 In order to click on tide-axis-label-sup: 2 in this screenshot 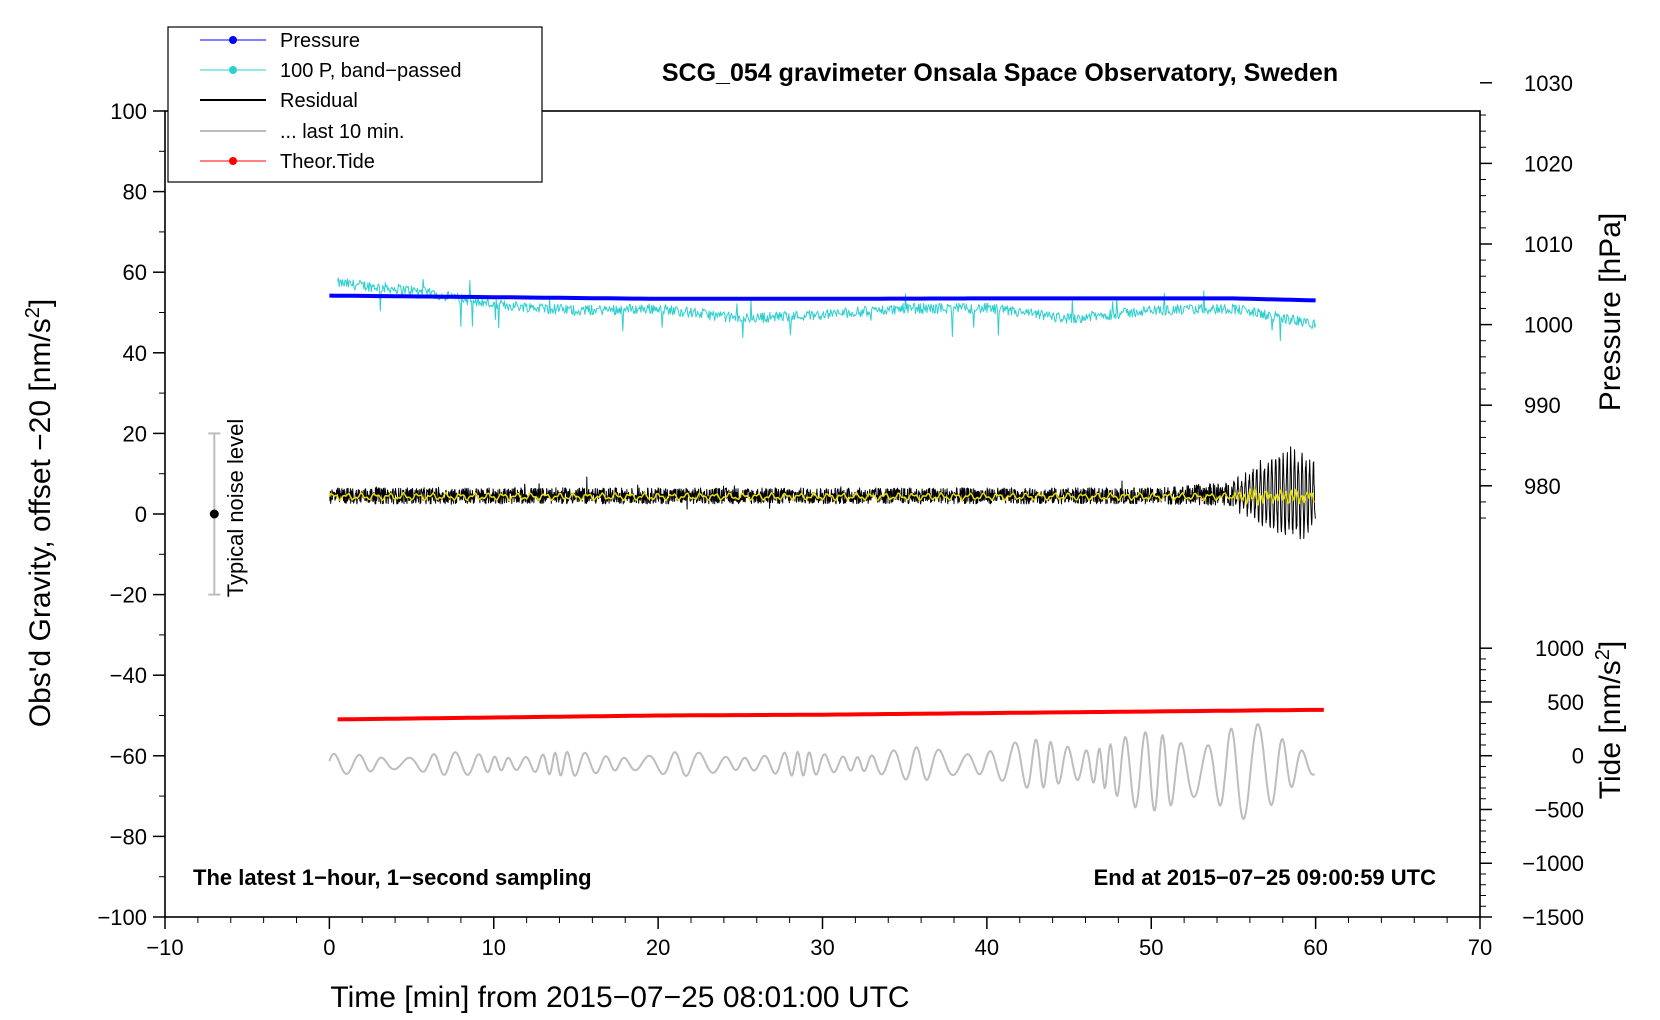, I will do `click(1603, 654)`.